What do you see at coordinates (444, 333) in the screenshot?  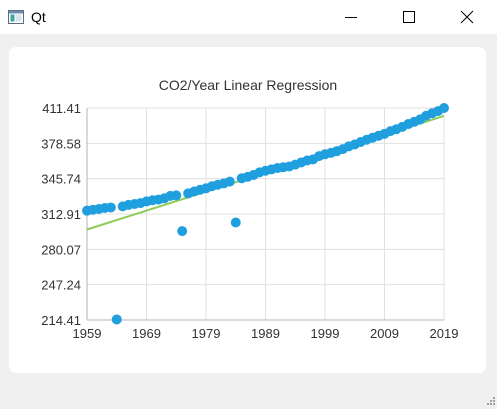 I see `x-tick-label: 2019` at bounding box center [444, 333].